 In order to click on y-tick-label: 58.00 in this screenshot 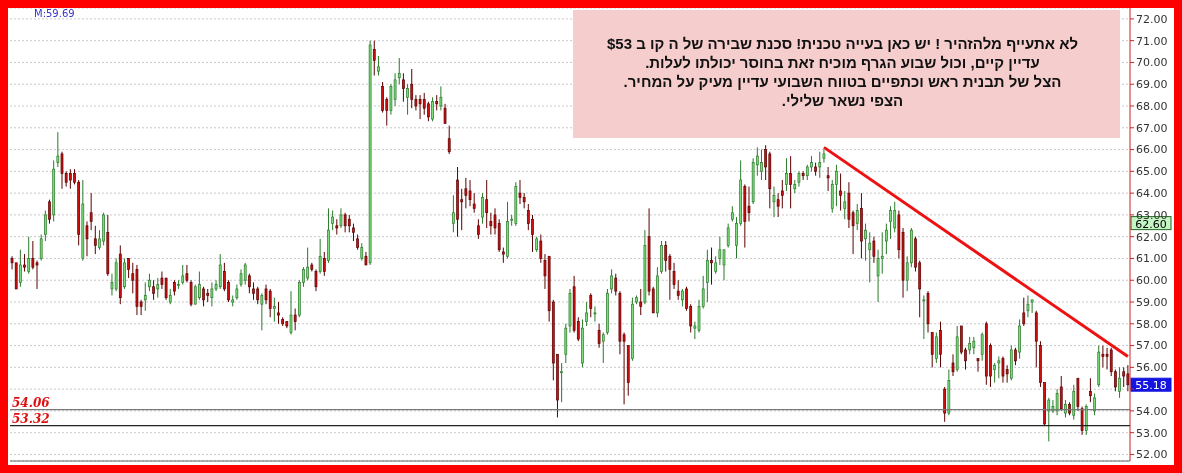, I will do `click(1152, 324)`.